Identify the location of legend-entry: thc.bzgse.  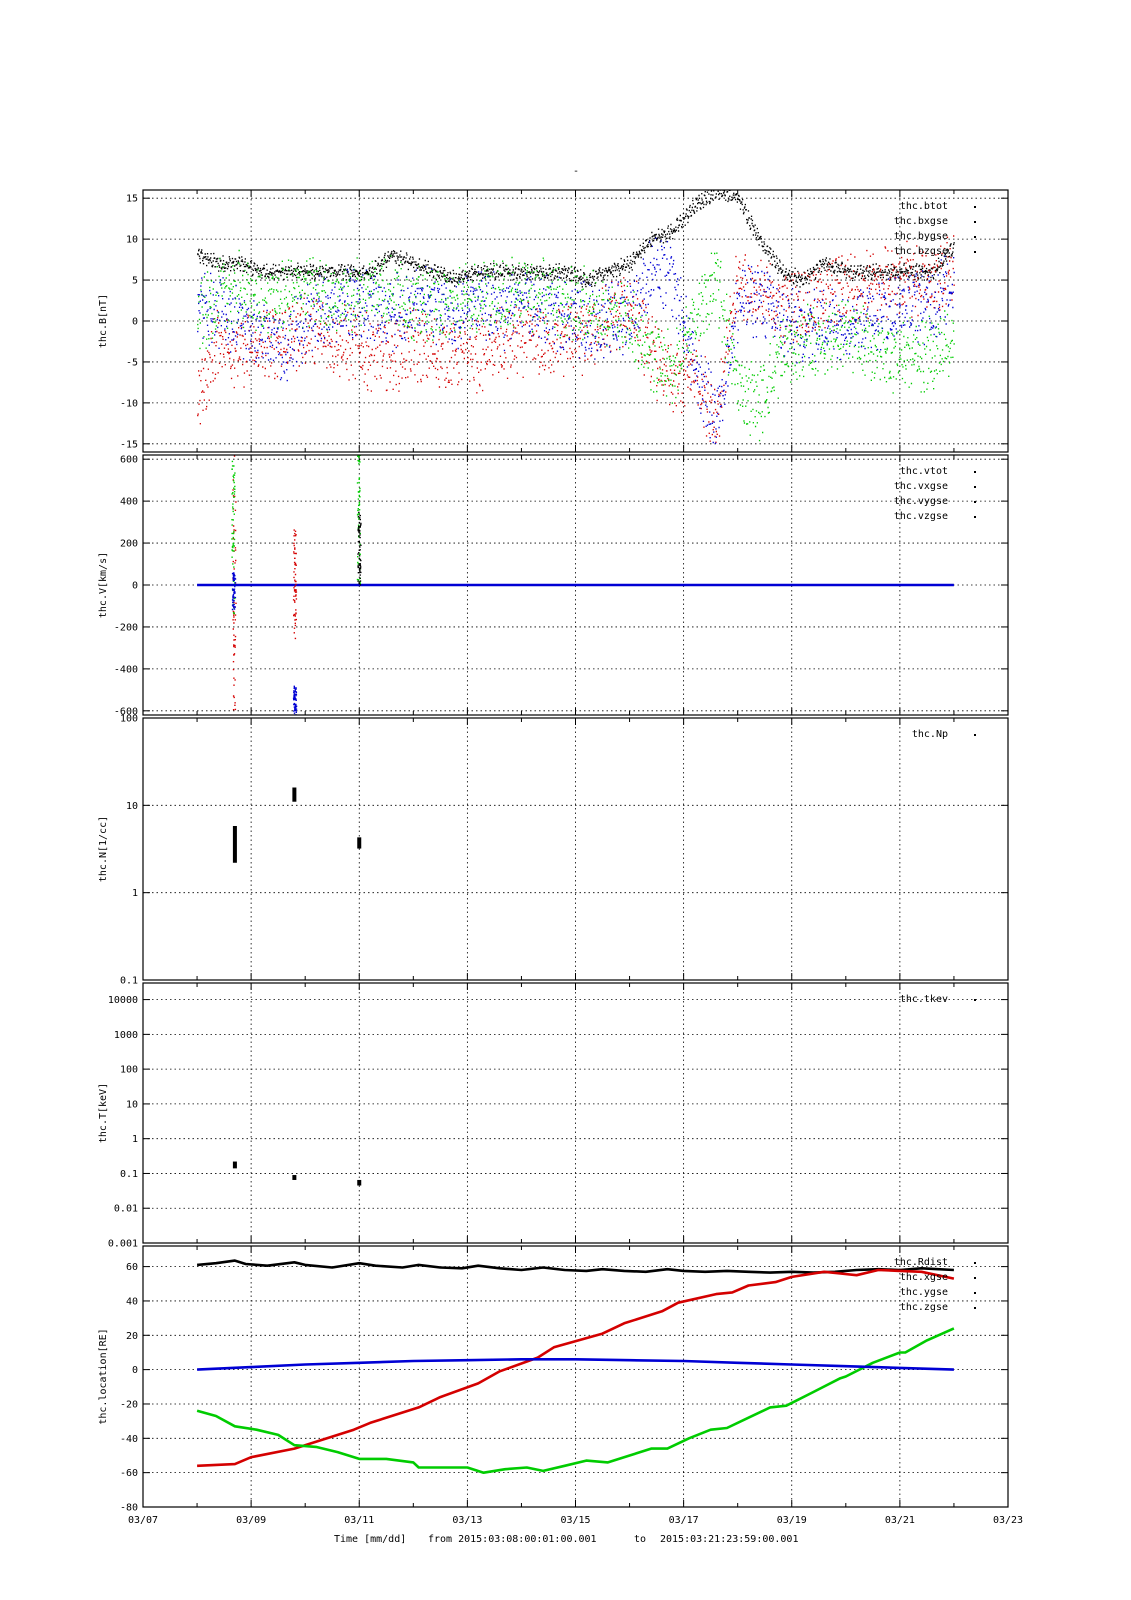
(921, 251).